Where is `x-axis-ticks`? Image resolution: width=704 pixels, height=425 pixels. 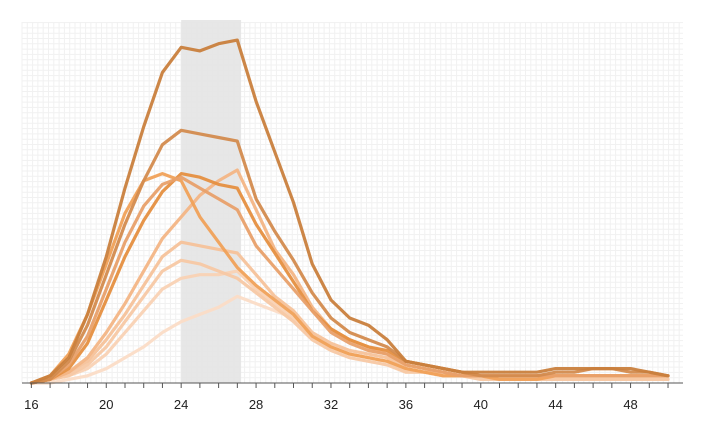 x-axis-ticks is located at coordinates (349, 385).